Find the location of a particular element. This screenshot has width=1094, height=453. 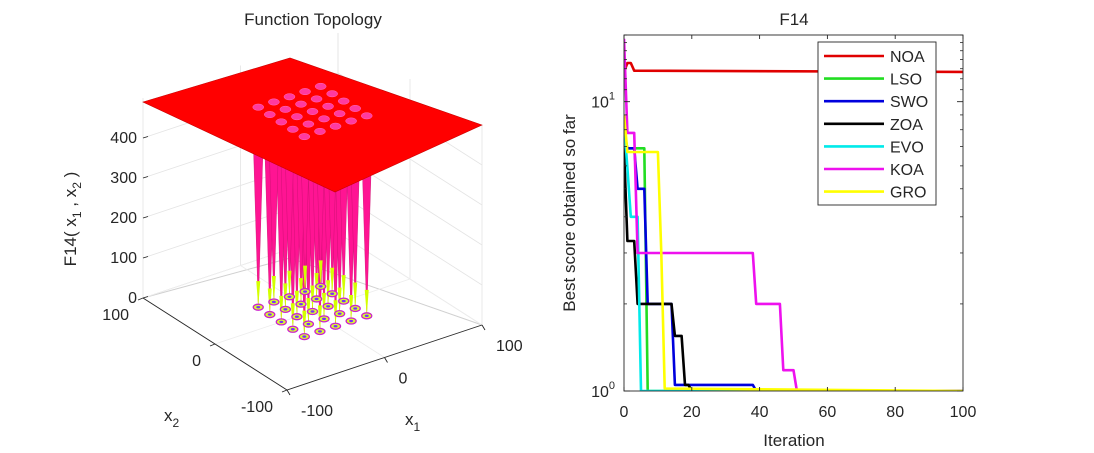

score-tick-label: 10⁰ is located at coordinates (603, 390).